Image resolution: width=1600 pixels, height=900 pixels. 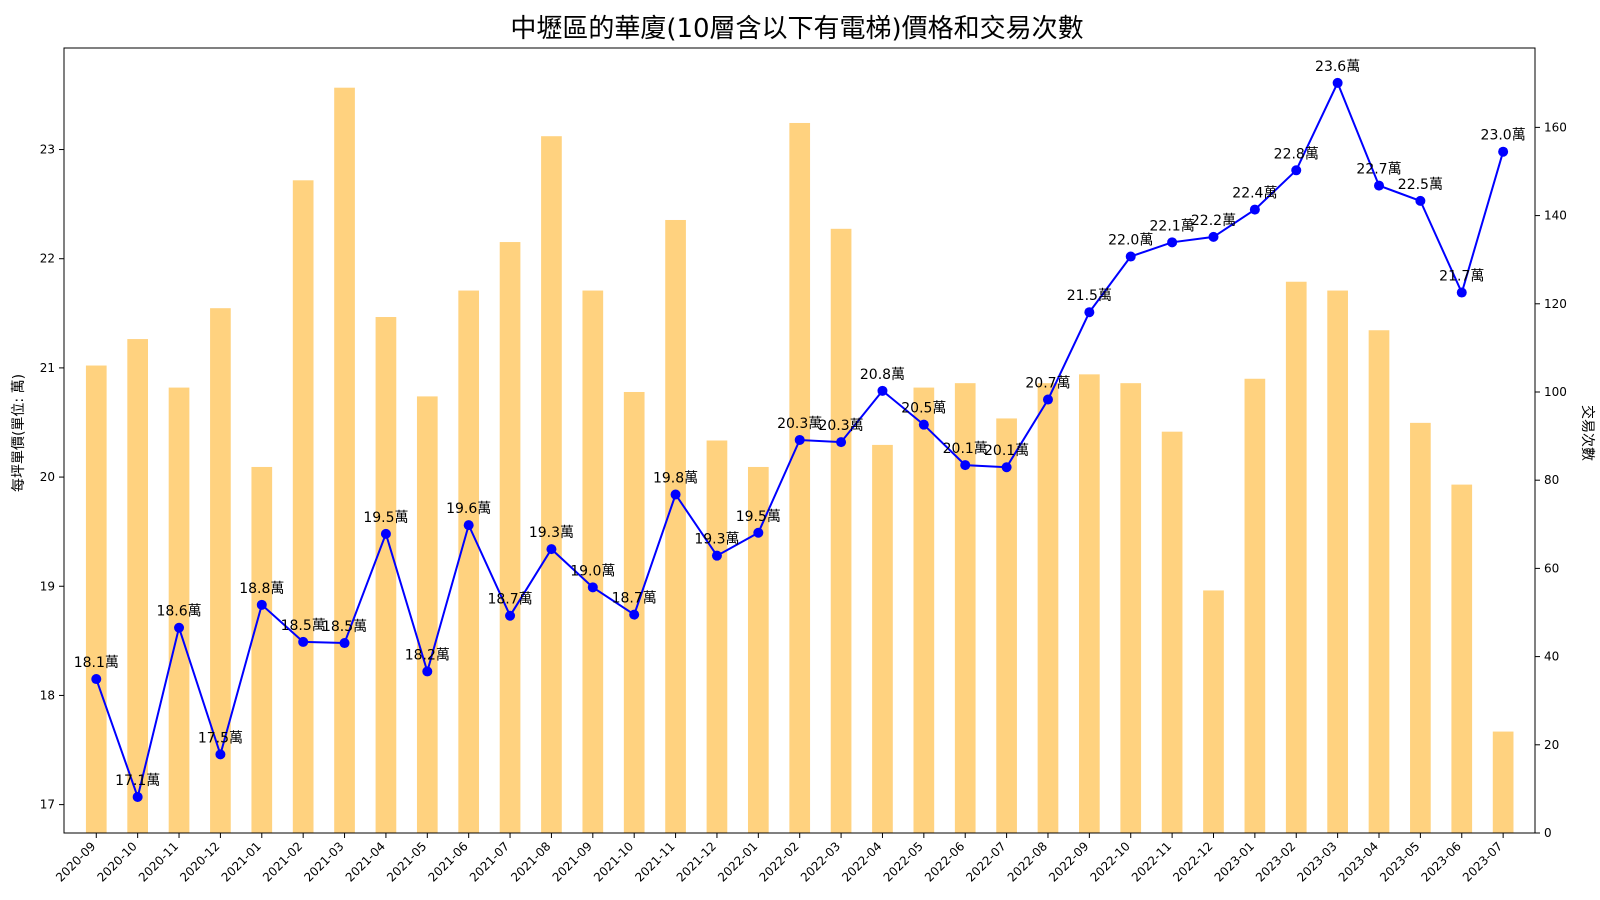 I want to click on price-label-2023-04: 22.7萬, so click(x=1378, y=170).